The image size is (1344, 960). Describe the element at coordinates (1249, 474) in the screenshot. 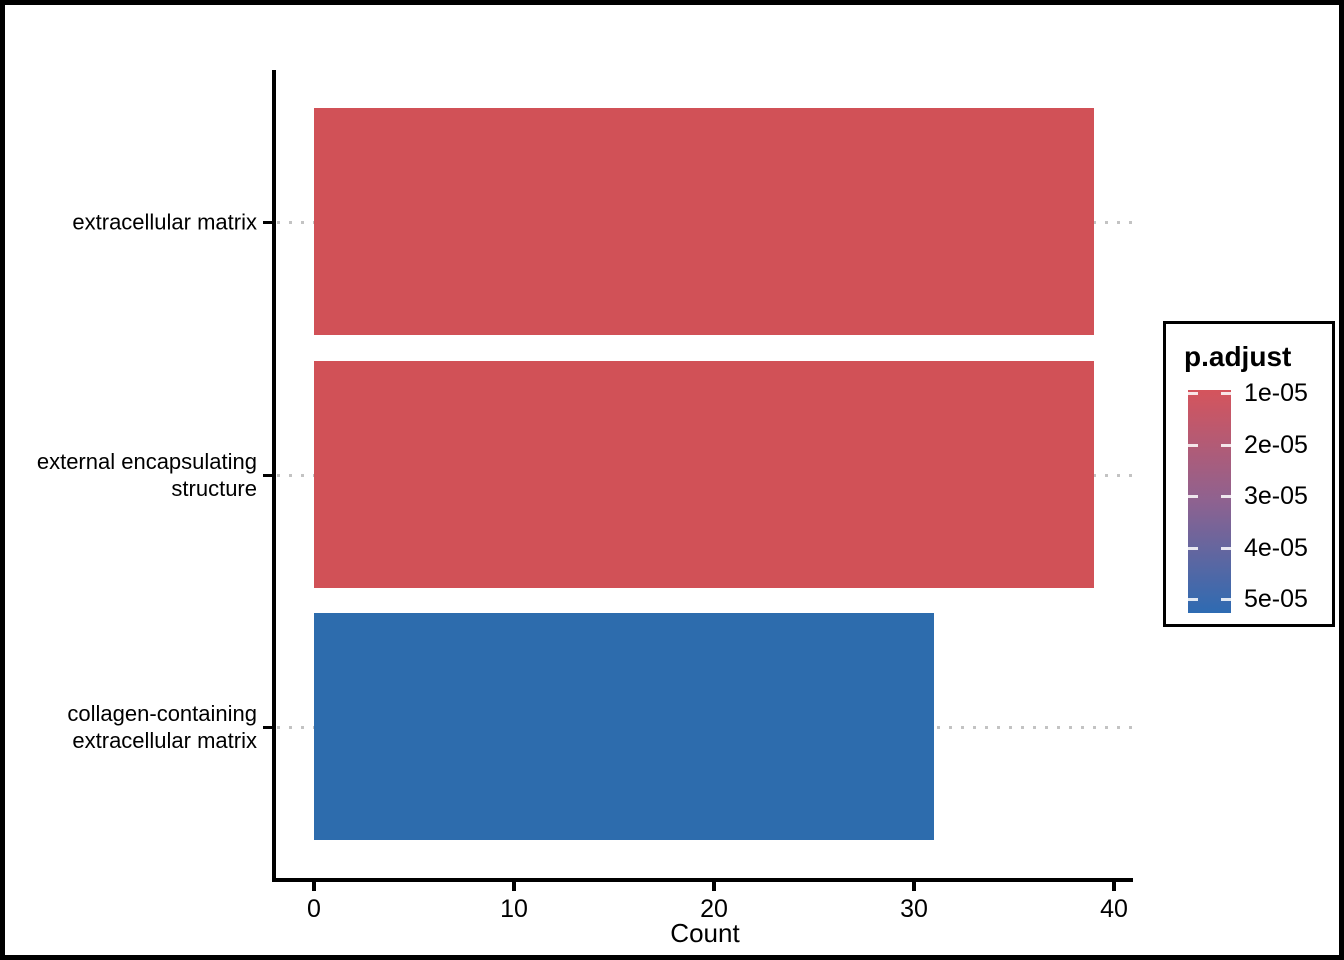

I see `legend-box: p.adjust 1e-05 2e-05 3e-05 4e-05 5e-05` at that location.